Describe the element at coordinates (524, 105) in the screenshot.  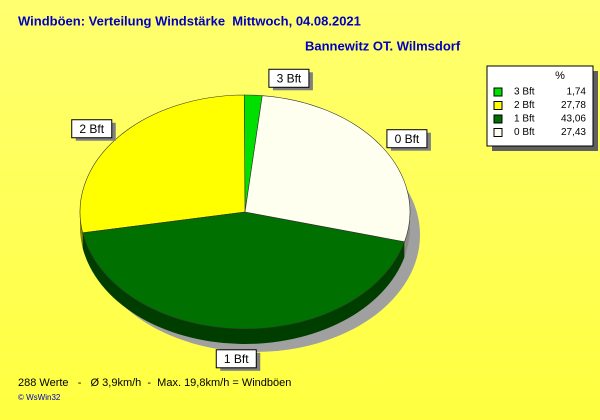
I see `legend-label: 2 Bft` at that location.